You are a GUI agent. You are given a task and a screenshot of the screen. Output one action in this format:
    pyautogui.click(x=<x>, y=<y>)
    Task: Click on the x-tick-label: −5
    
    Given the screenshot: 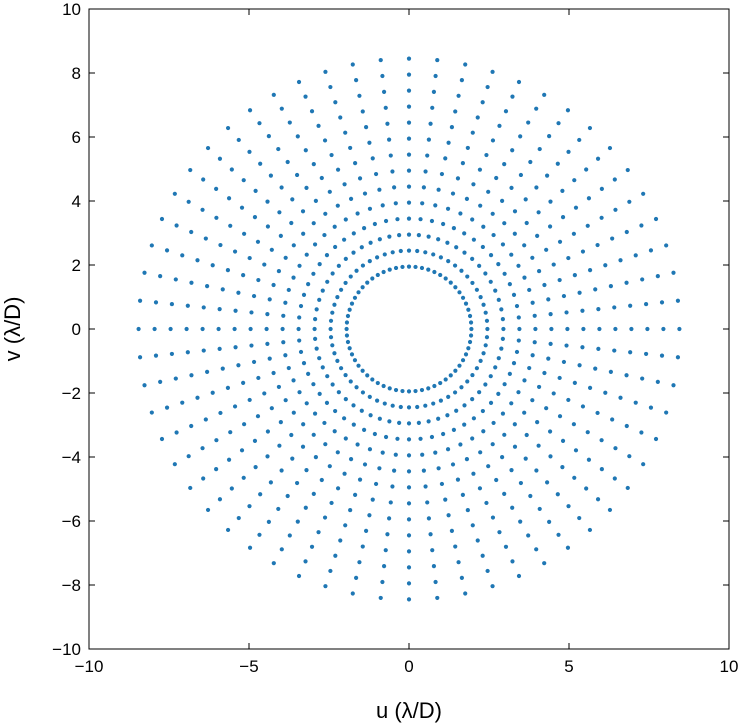 What is the action you would take?
    pyautogui.click(x=248, y=666)
    